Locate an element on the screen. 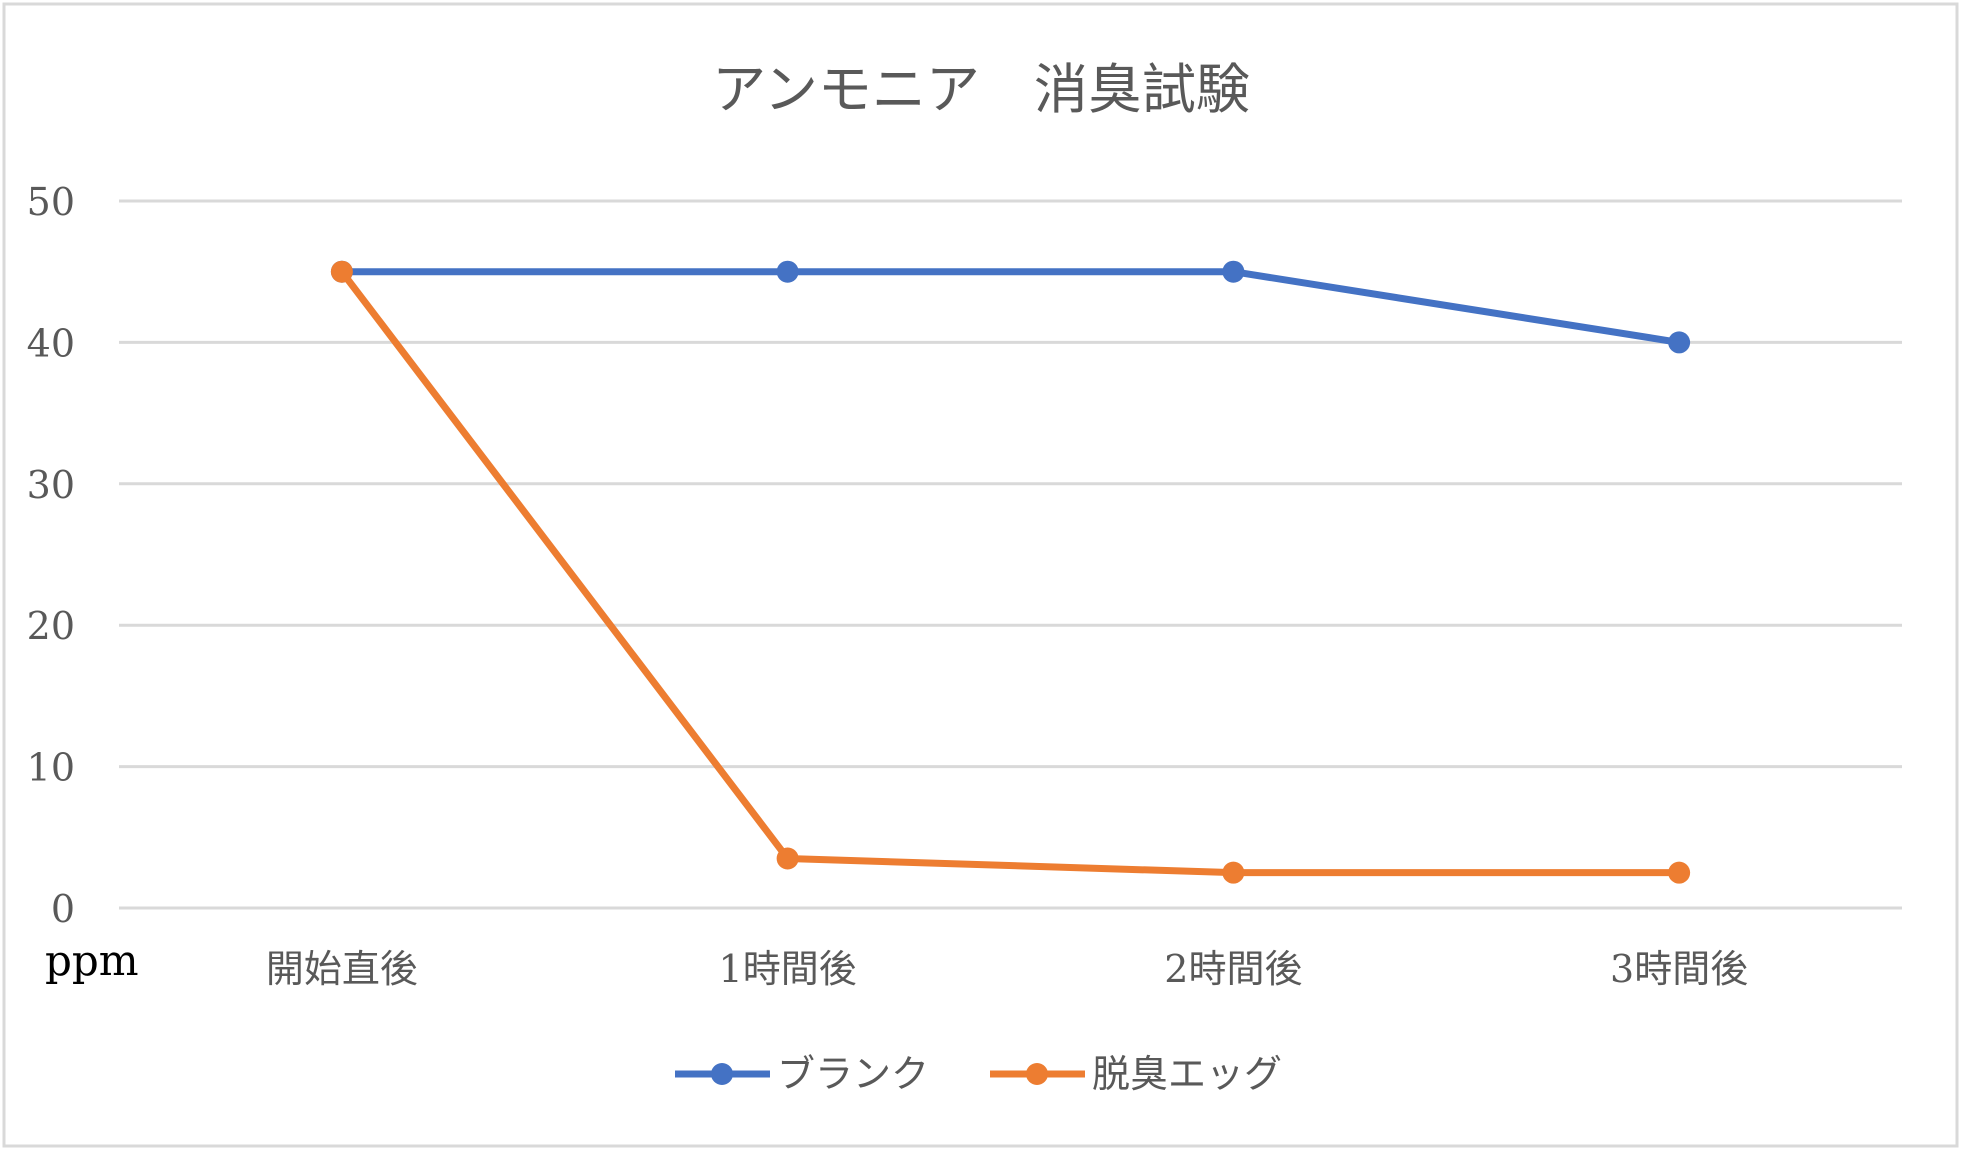 This screenshot has width=1961, height=1154. series-line is located at coordinates (1010, 307).